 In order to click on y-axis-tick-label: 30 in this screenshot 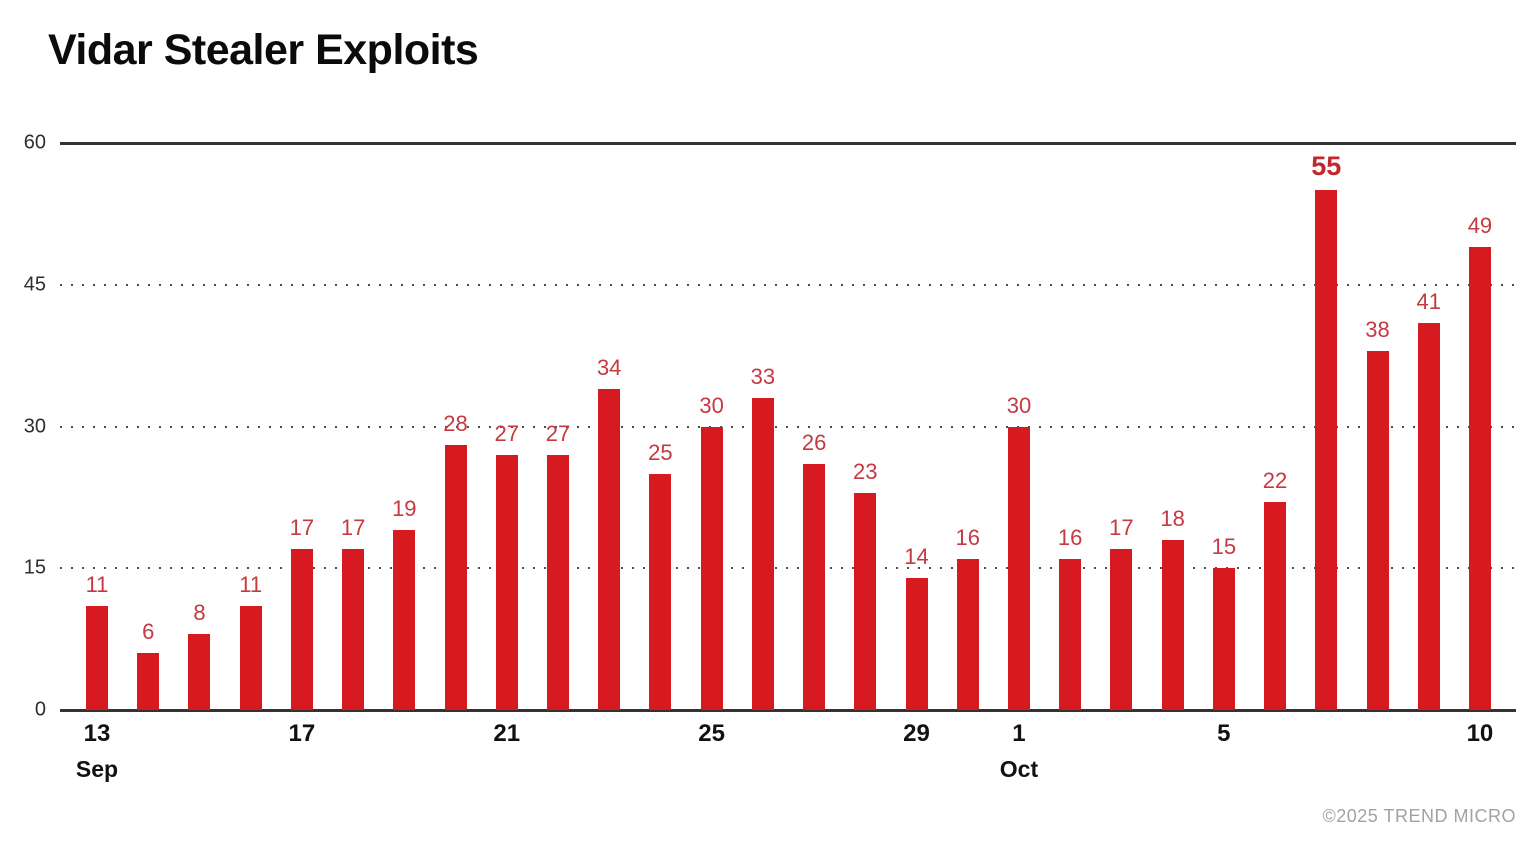, I will do `click(34, 426)`.